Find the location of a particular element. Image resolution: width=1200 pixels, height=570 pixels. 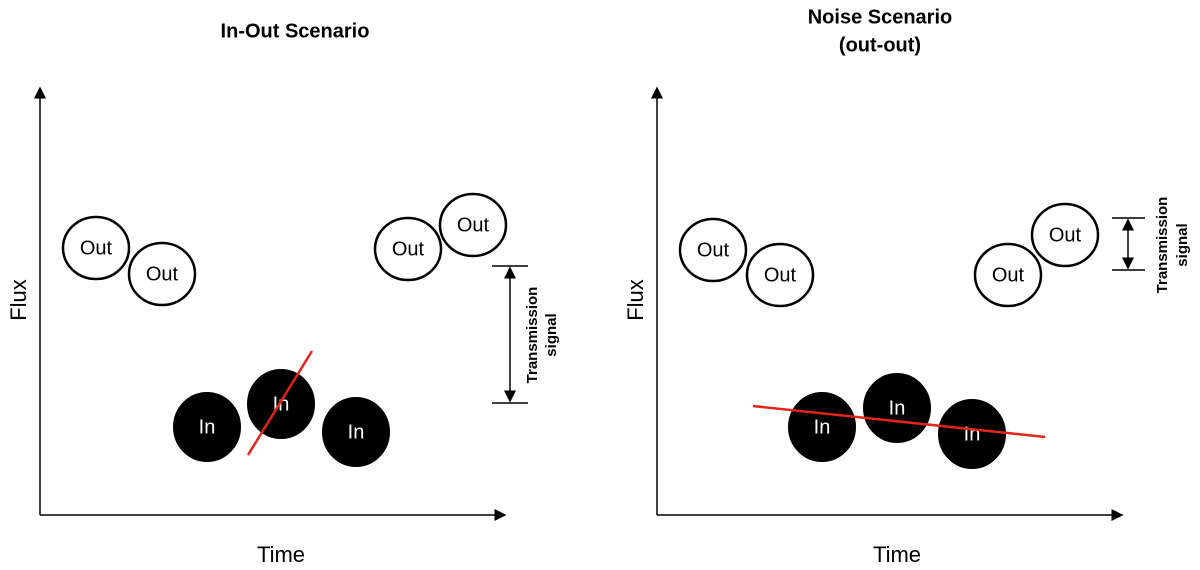

panel-title: In-Out Scenario is located at coordinates (295, 31).